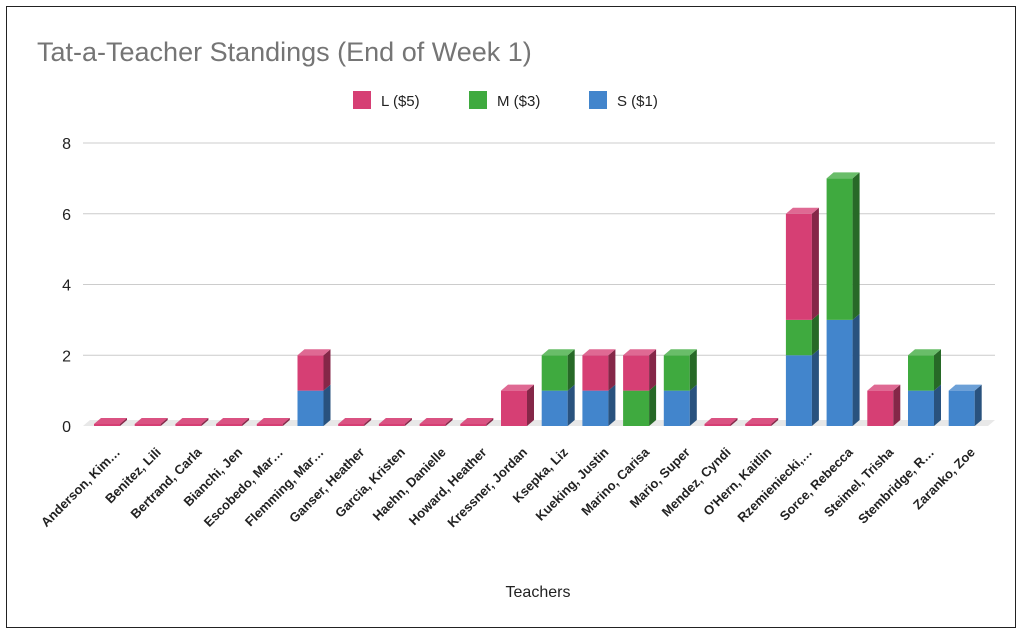 This screenshot has width=1024, height=635. What do you see at coordinates (167, 483) in the screenshot?
I see `x-tick-label: Bertrand, Carla` at bounding box center [167, 483].